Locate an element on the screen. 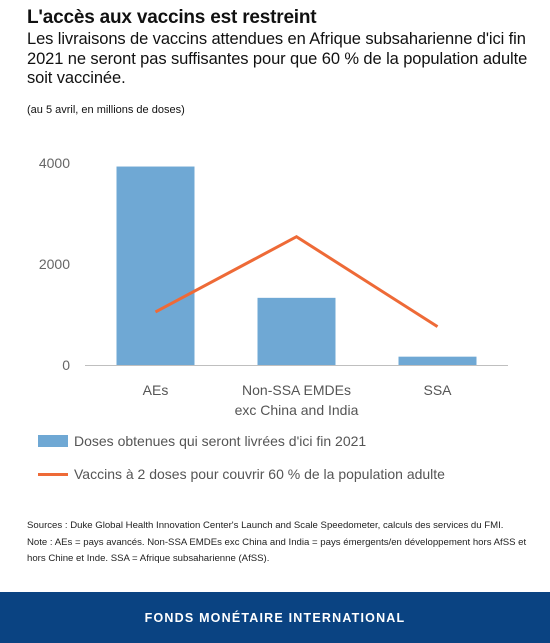 Image resolution: width=550 pixels, height=643 pixels. x-tick-label: SSA is located at coordinates (437, 390).